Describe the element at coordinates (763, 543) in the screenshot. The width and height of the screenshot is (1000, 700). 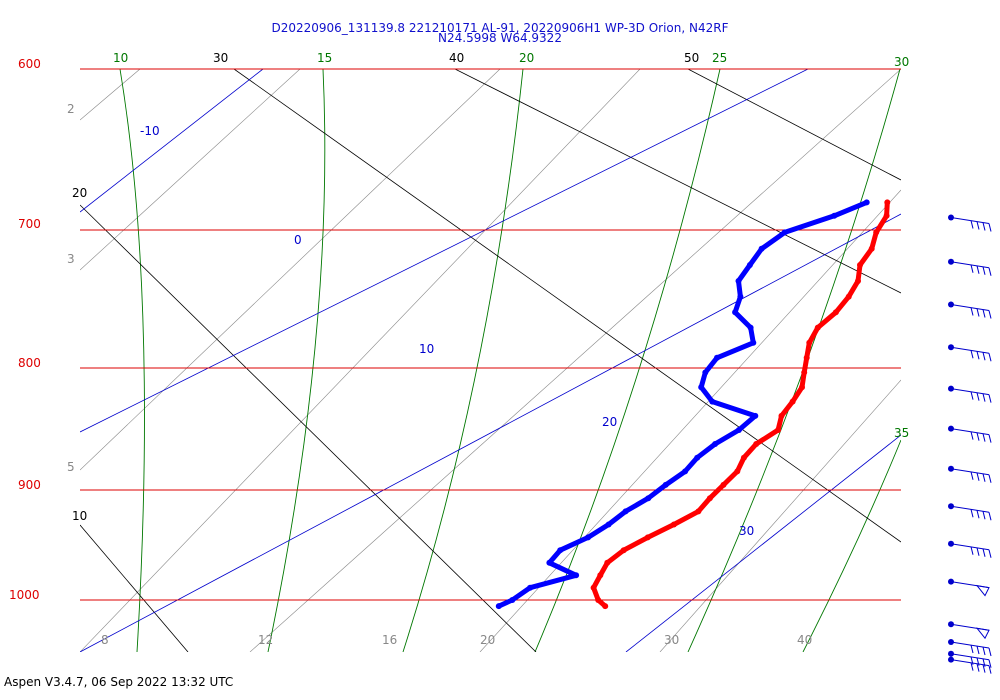
I see `isotherm-line` at that location.